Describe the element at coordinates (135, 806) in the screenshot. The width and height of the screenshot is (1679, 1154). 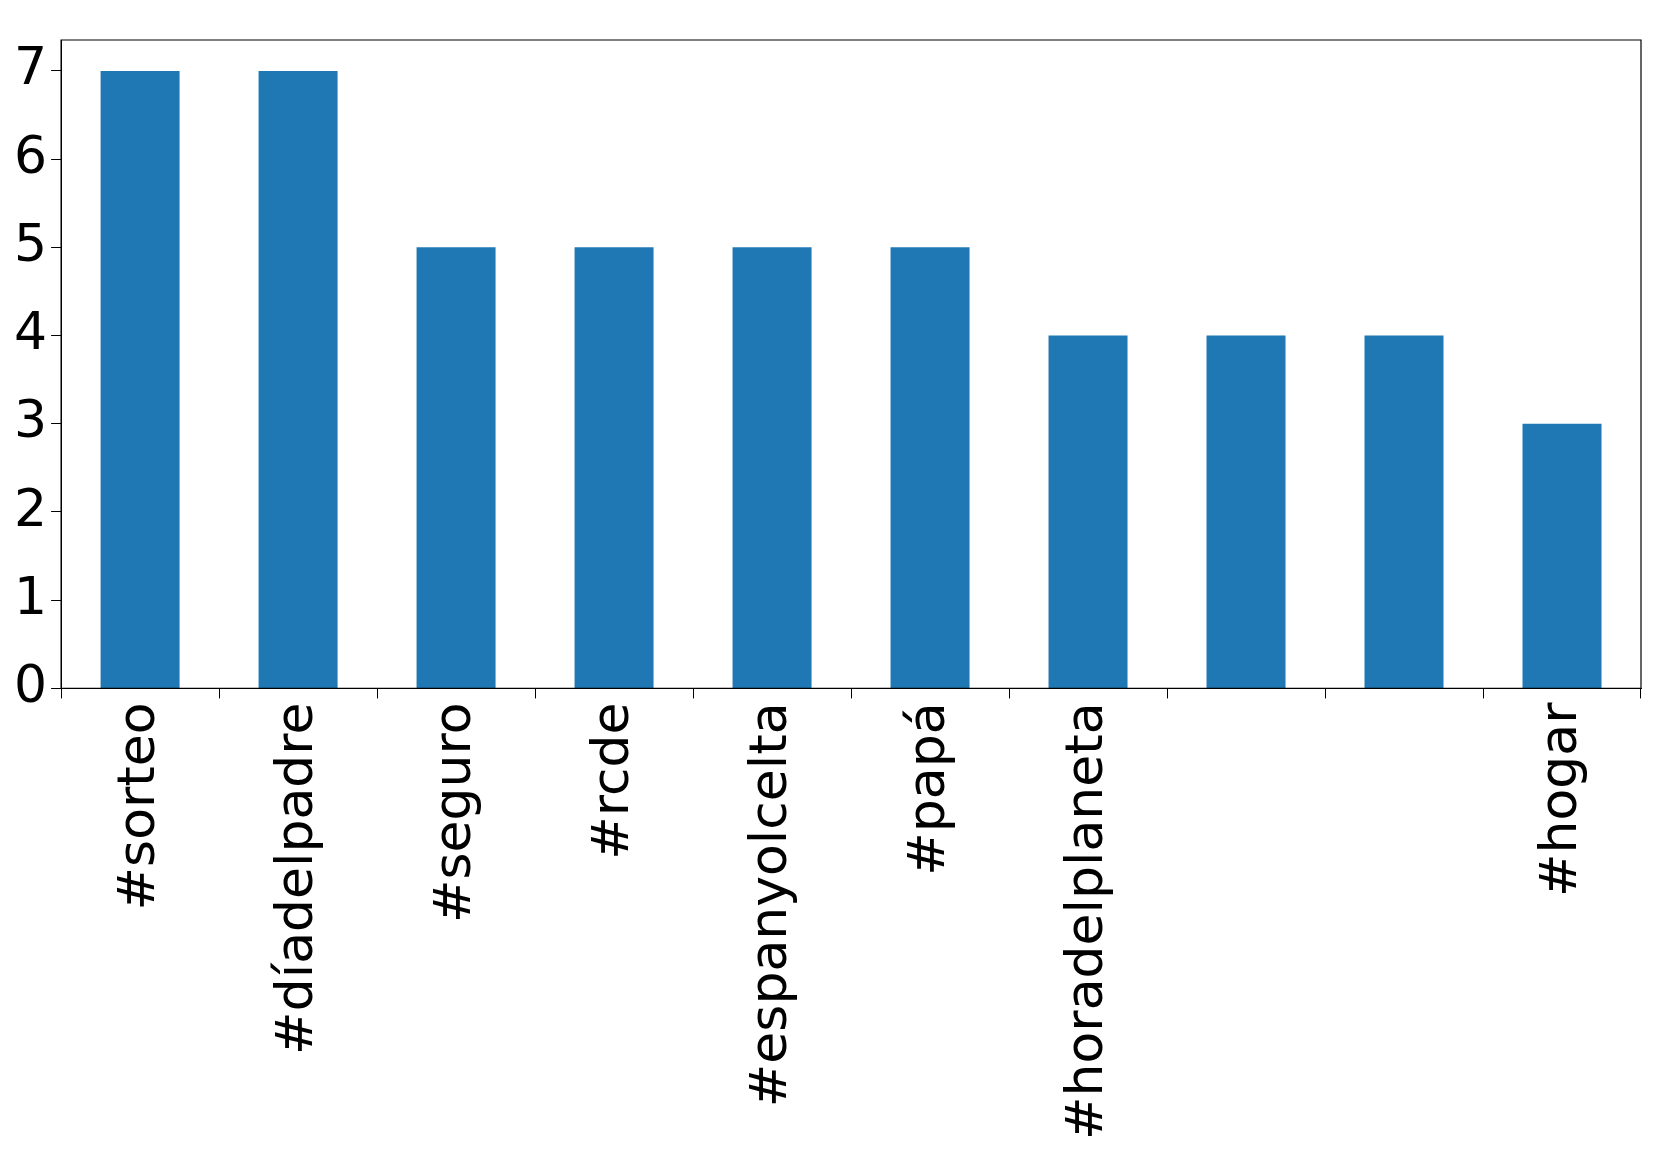
I see `x-tick-label: #sorteo` at that location.